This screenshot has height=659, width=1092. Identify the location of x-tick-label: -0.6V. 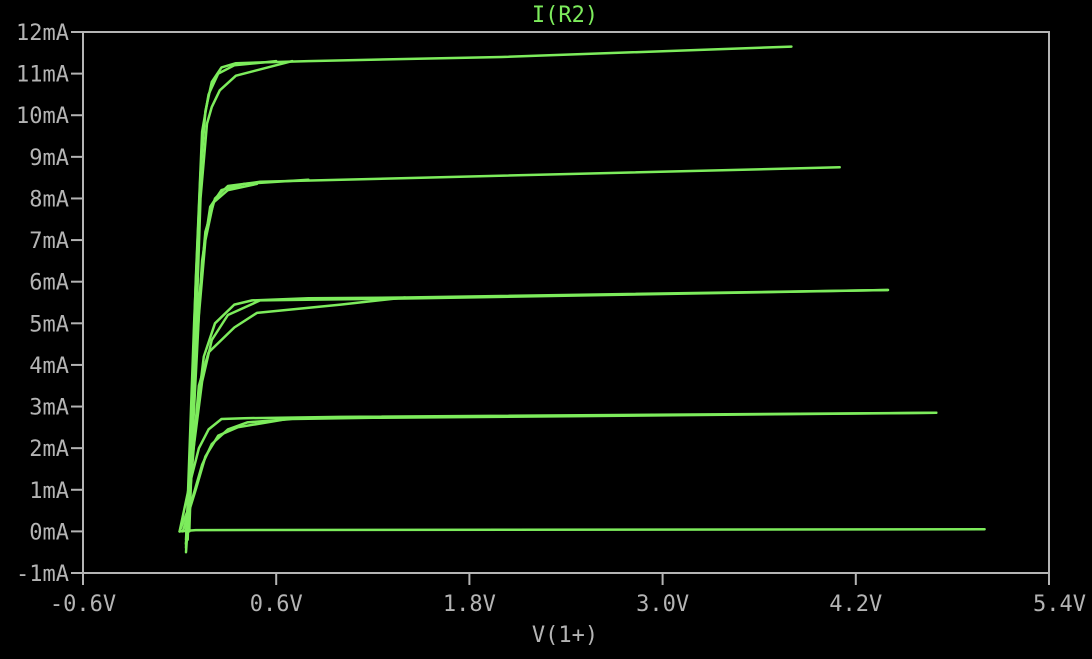
(83, 604).